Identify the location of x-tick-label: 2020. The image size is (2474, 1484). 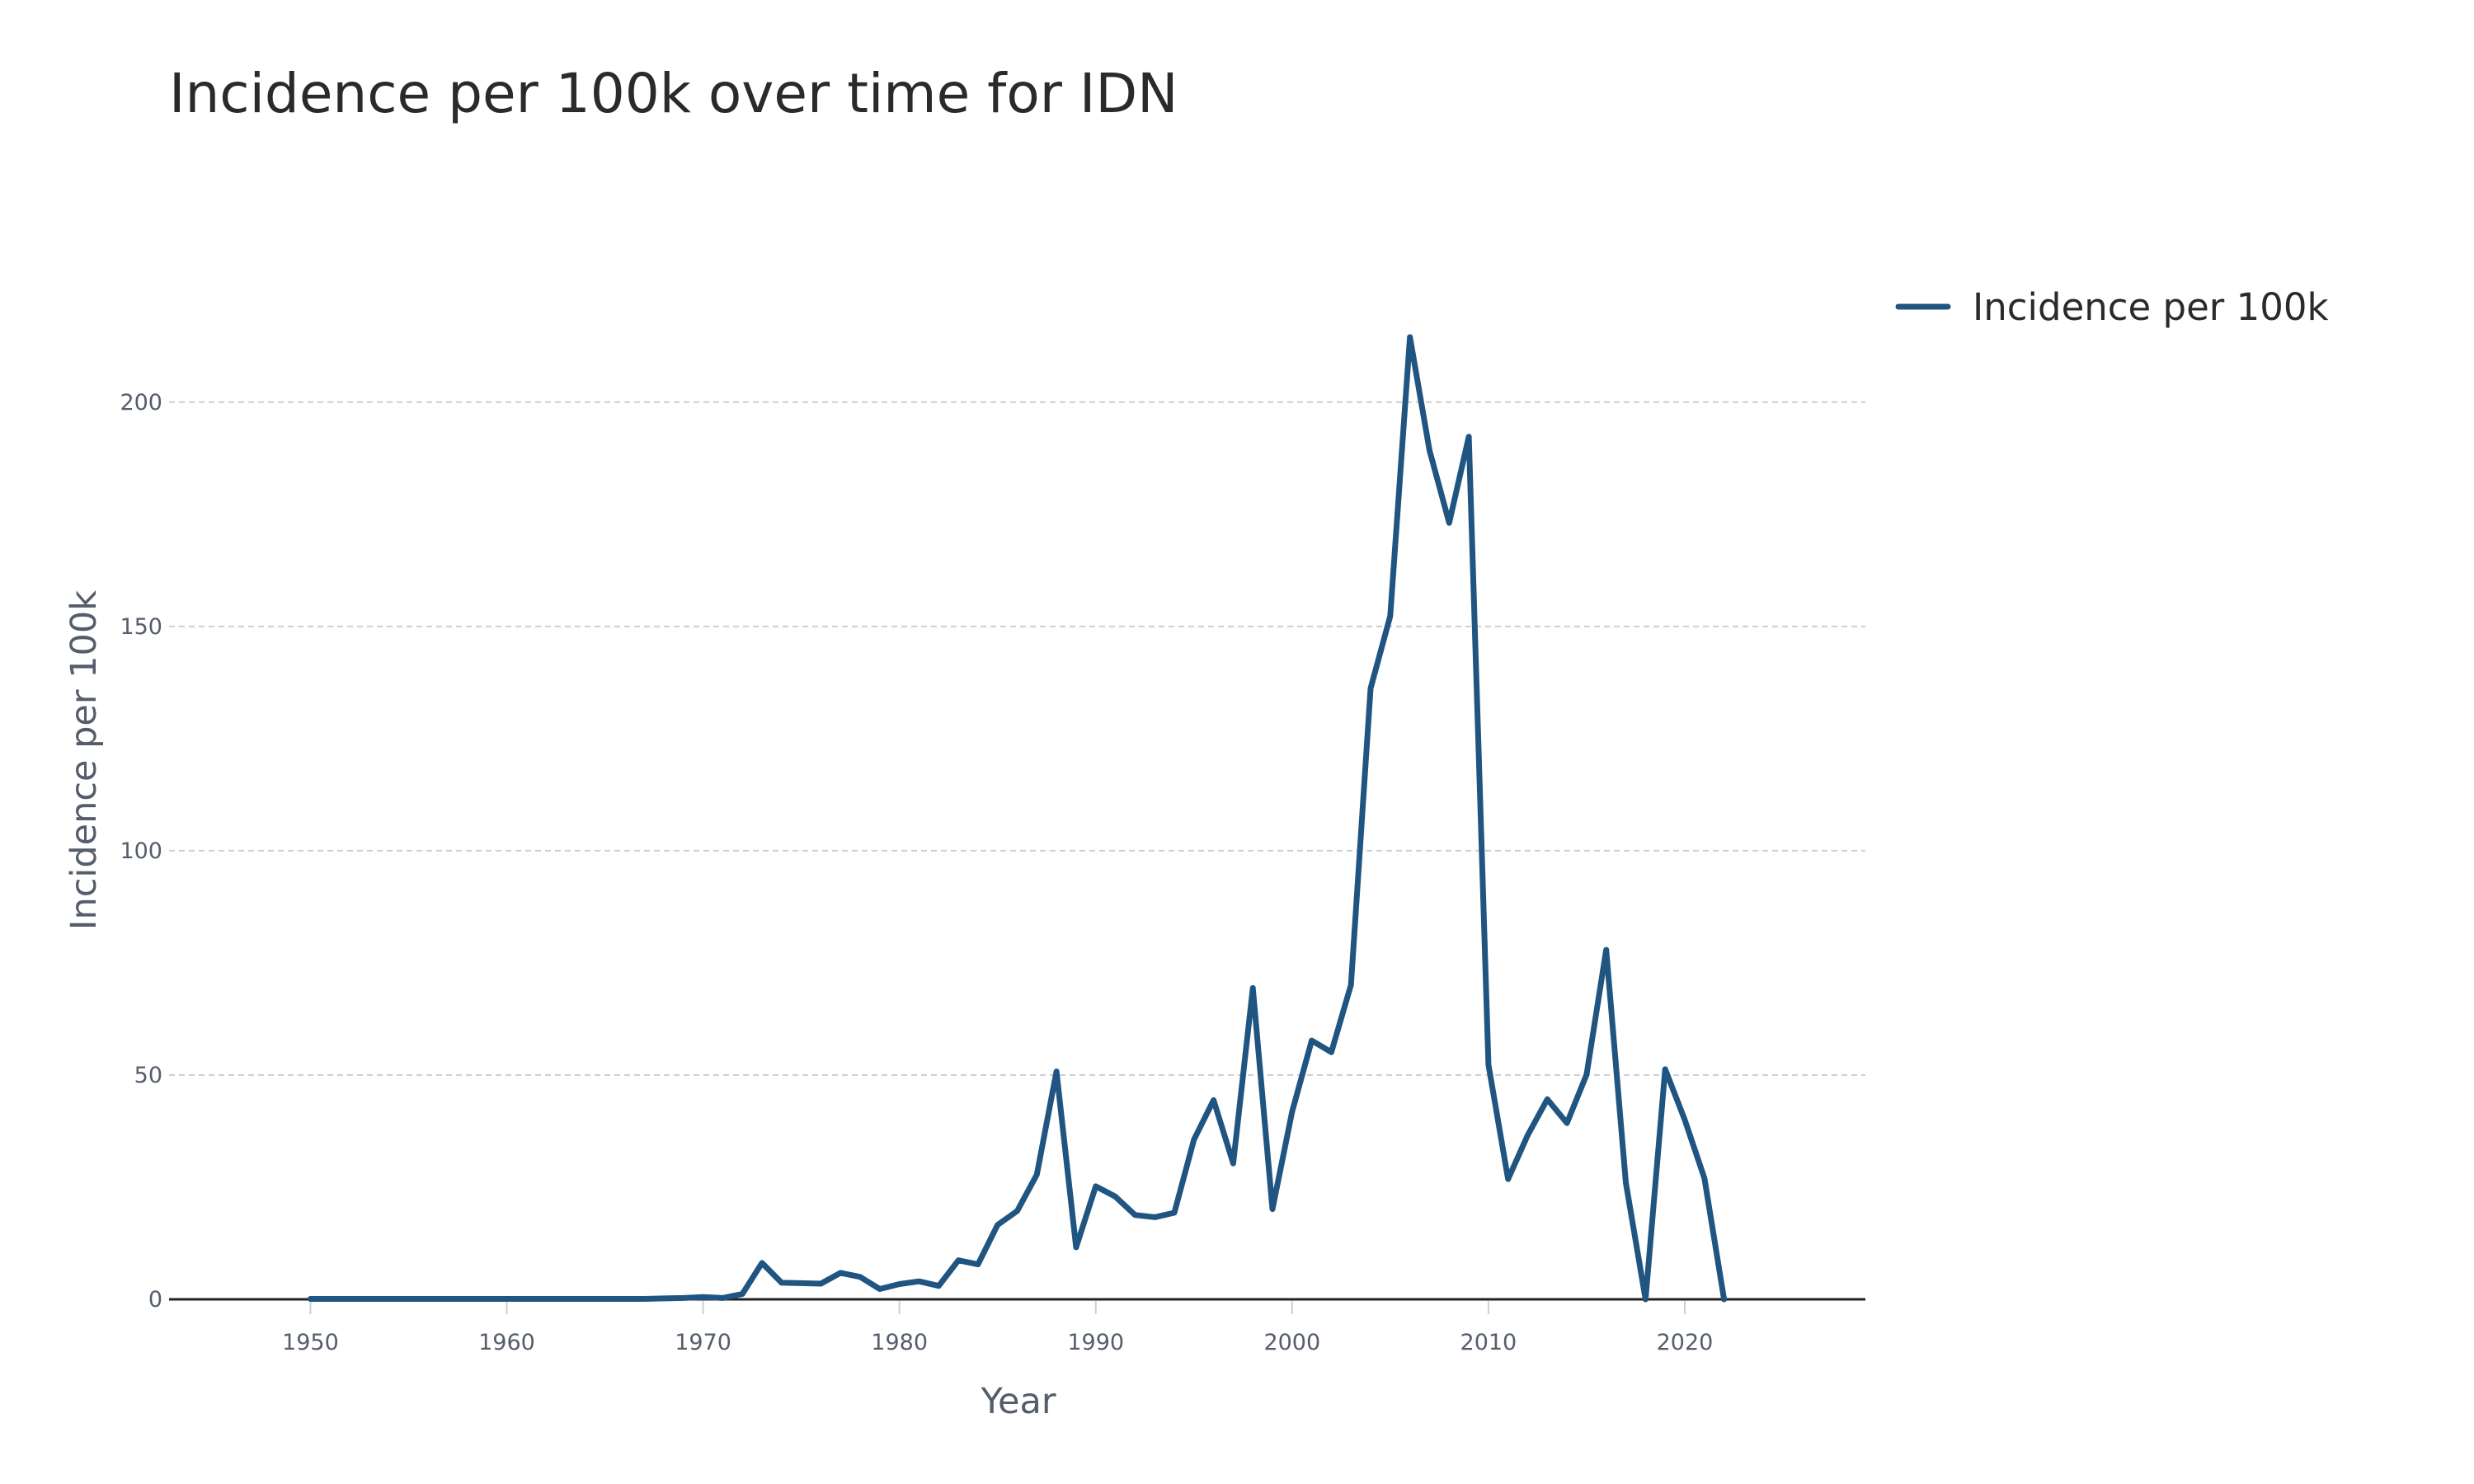
(1685, 1342).